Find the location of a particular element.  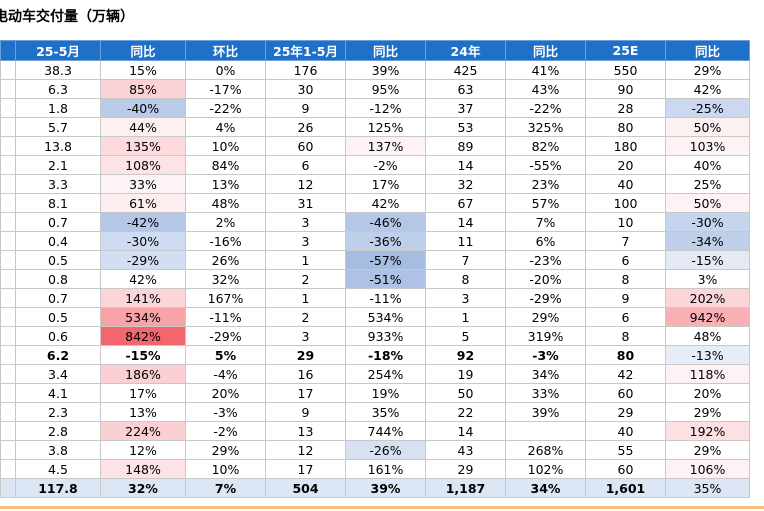

table-cell: 202% is located at coordinates (707, 298).